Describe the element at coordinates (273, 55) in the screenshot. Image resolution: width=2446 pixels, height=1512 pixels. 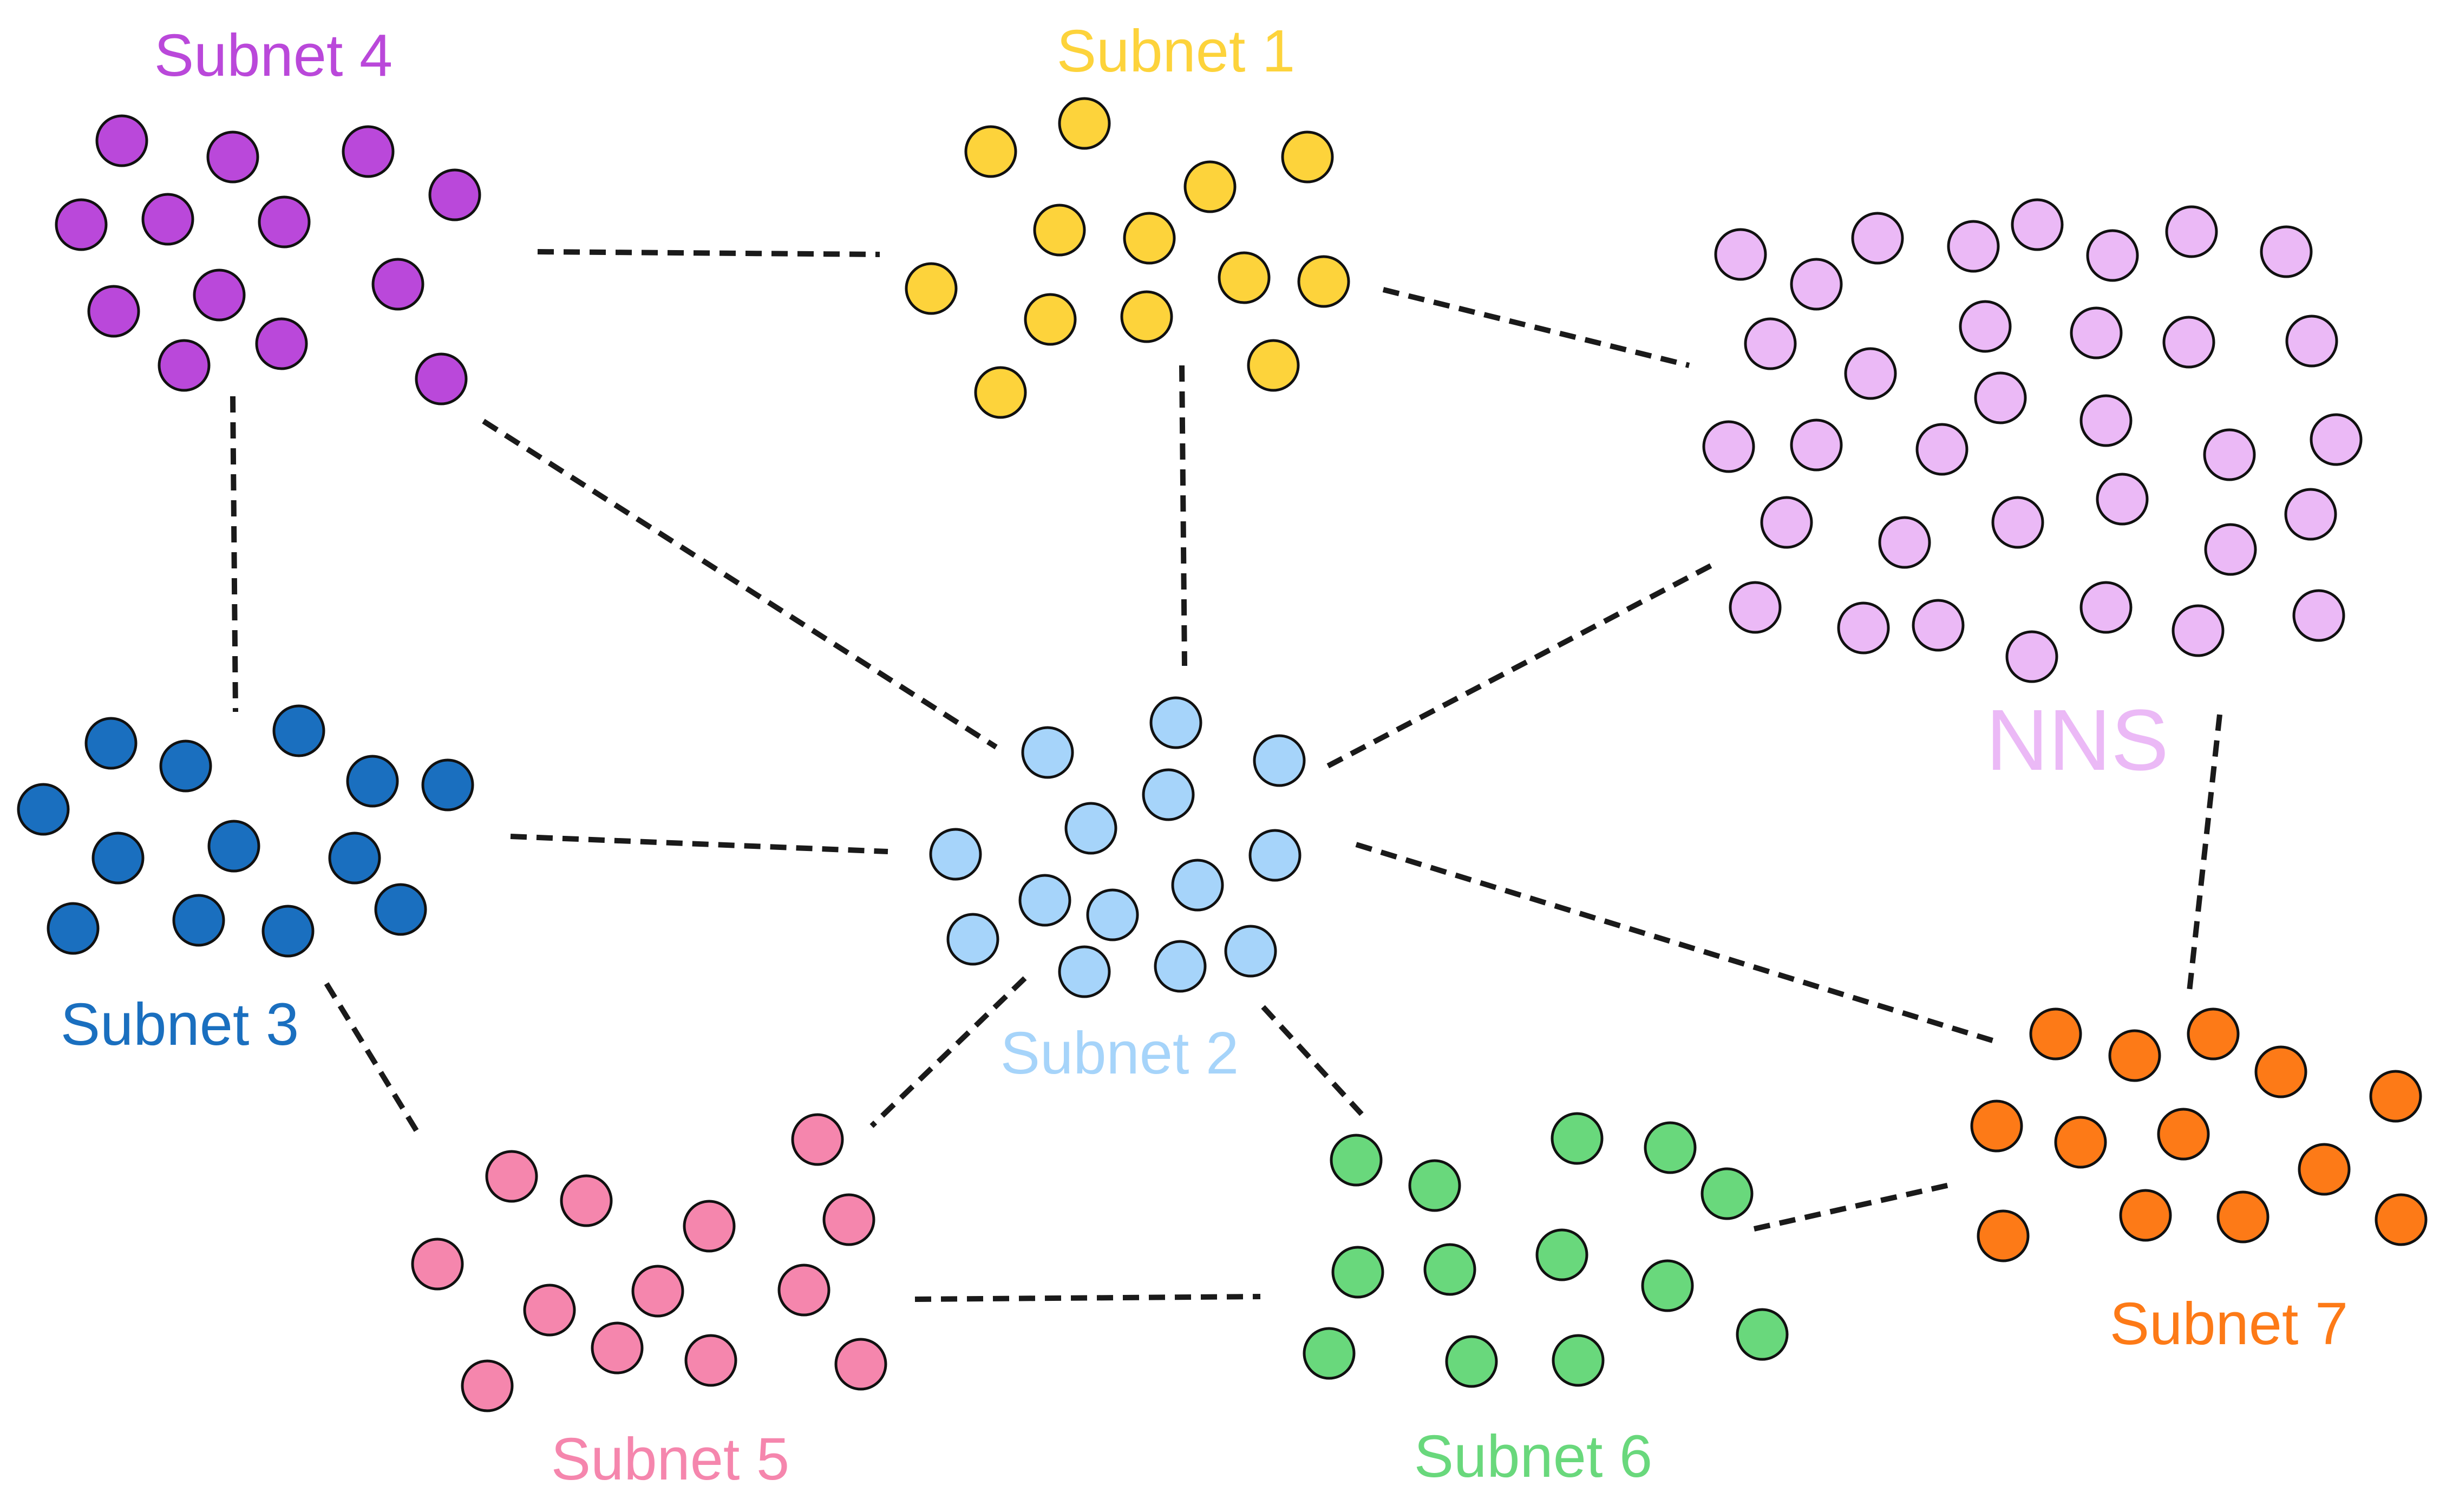
I see `label-subnet-4: Subnet 4` at that location.